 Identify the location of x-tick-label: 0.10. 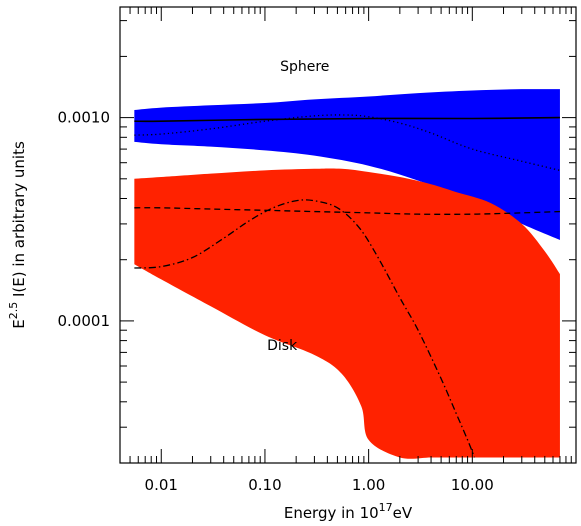
(264, 485).